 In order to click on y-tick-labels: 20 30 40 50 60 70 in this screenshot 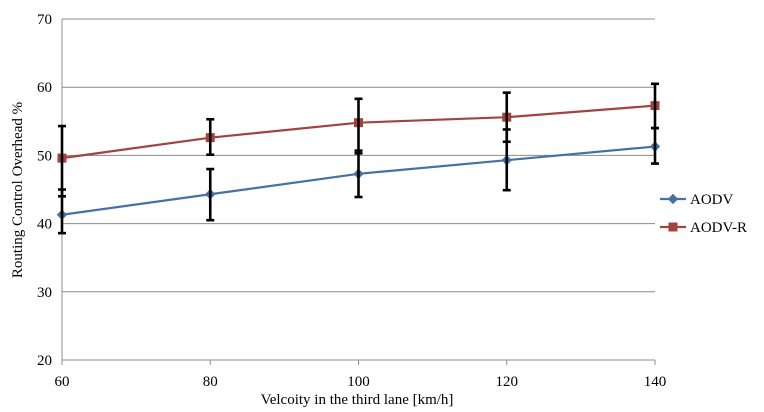, I will do `click(44, 190)`.